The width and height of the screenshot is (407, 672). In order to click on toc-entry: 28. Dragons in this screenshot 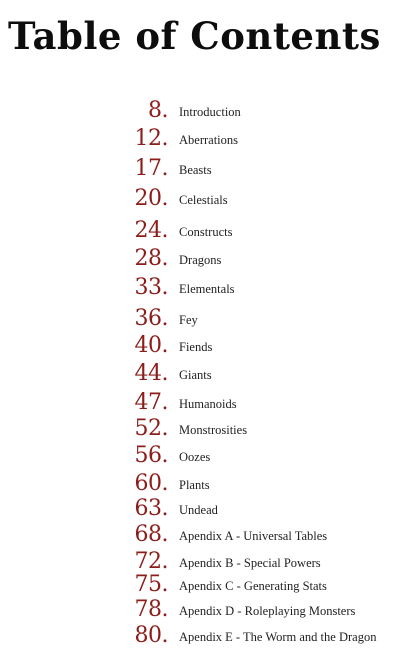, I will do `click(203, 259)`.